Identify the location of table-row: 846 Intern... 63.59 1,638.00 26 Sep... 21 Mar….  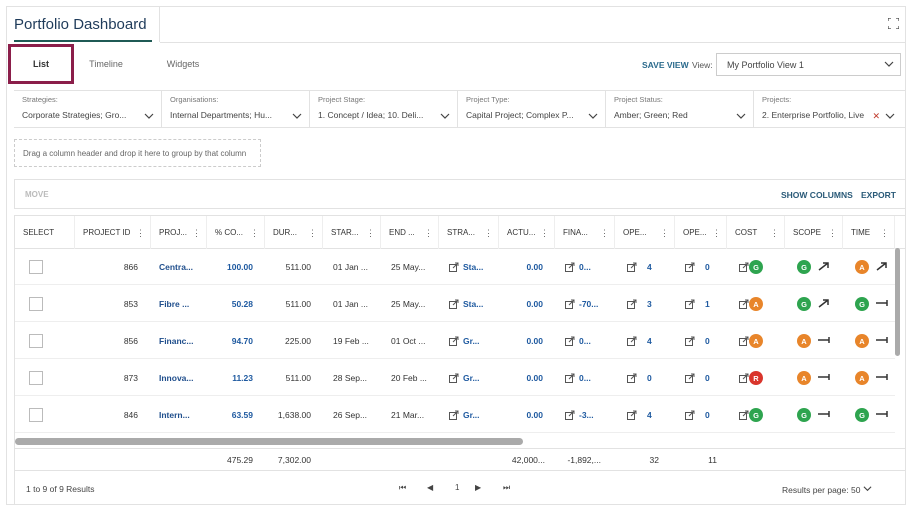
(455, 415).